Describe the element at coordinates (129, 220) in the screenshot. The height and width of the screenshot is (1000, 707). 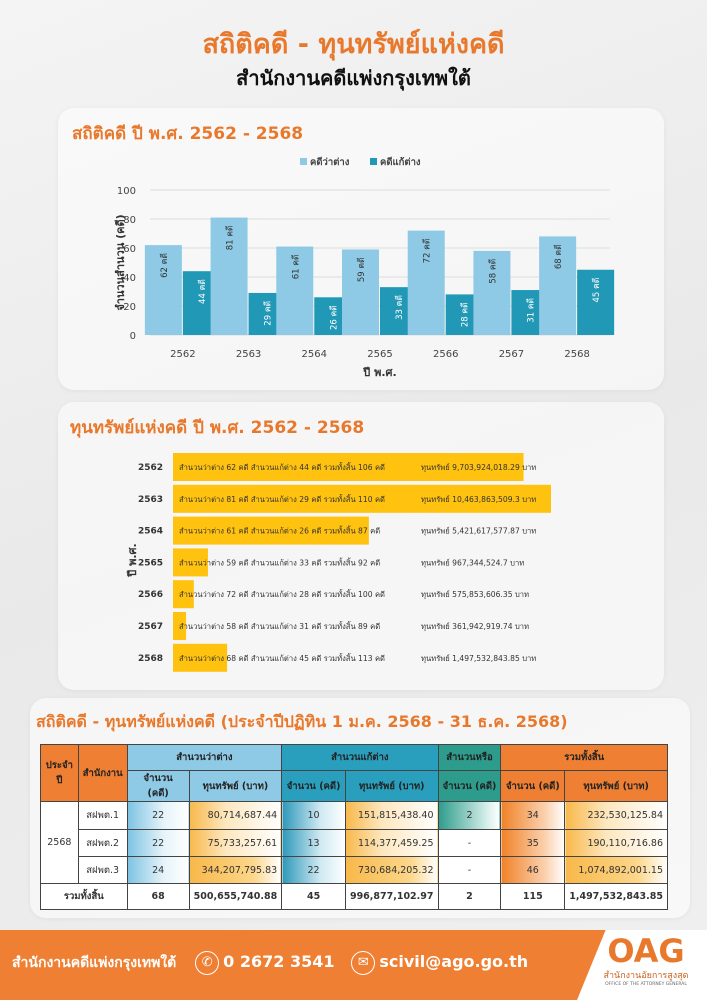
I see `y-tick-label: 80` at that location.